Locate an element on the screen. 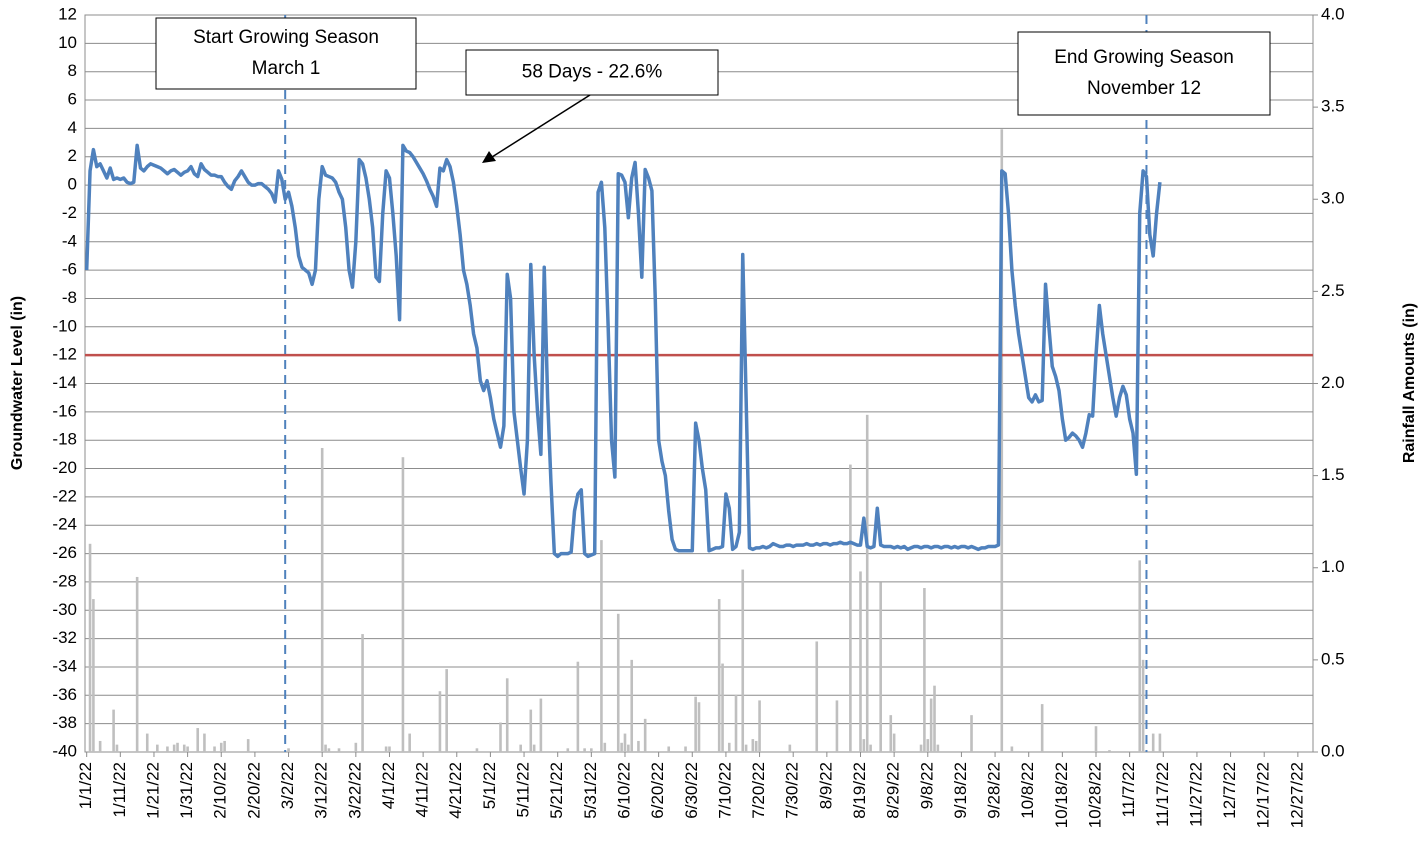 This screenshot has height=864, width=1428. annotation-arrow is located at coordinates (541, 126).